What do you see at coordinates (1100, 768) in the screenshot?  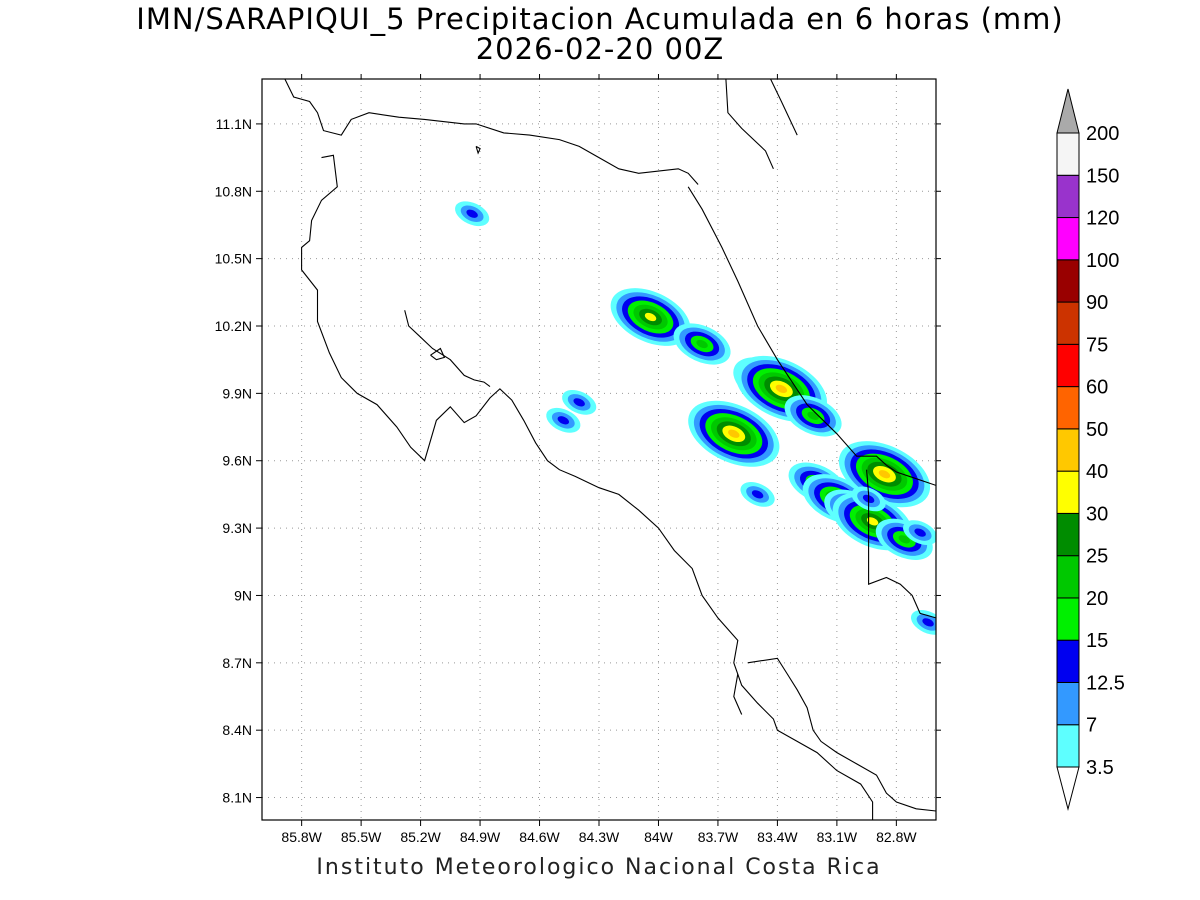 I see `colorbar-level-label: 3.5` at bounding box center [1100, 768].